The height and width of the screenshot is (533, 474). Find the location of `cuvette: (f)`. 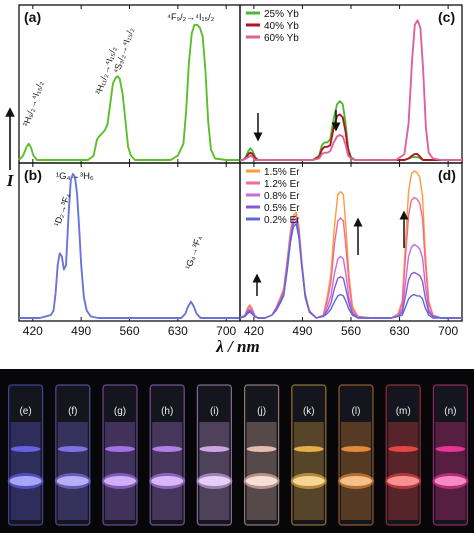

cuvette: (f) is located at coordinates (72, 455).